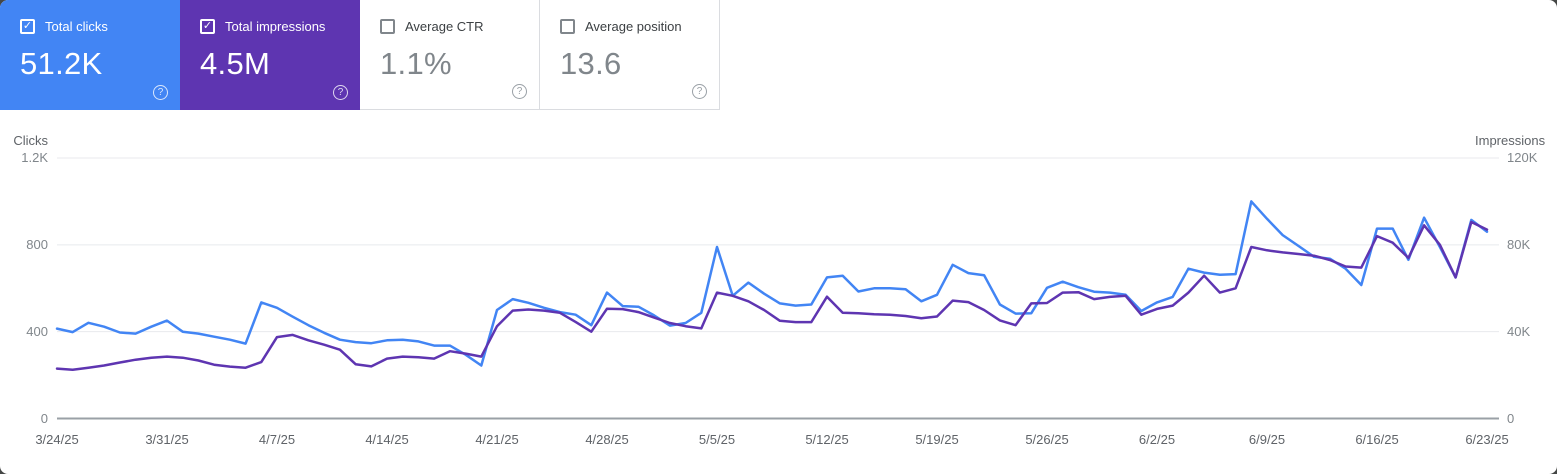 The width and height of the screenshot is (1557, 474). What do you see at coordinates (275, 26) in the screenshot?
I see `total-impressions-label: Total impressions` at bounding box center [275, 26].